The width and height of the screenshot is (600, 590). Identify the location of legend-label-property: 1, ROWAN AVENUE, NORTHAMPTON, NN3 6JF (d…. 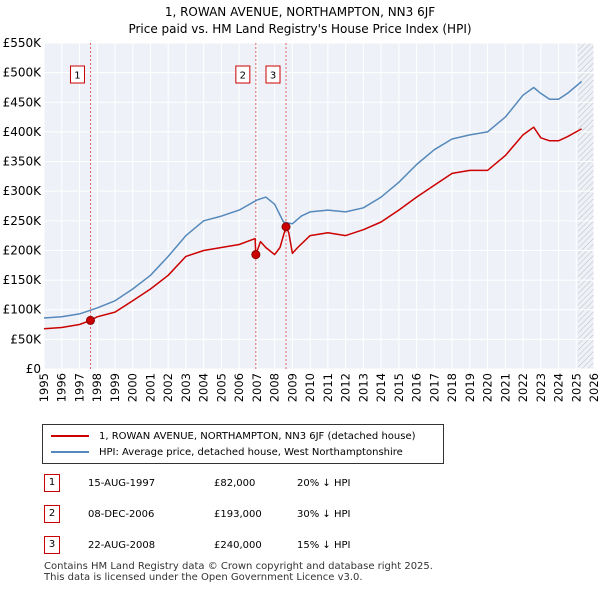
(257, 436).